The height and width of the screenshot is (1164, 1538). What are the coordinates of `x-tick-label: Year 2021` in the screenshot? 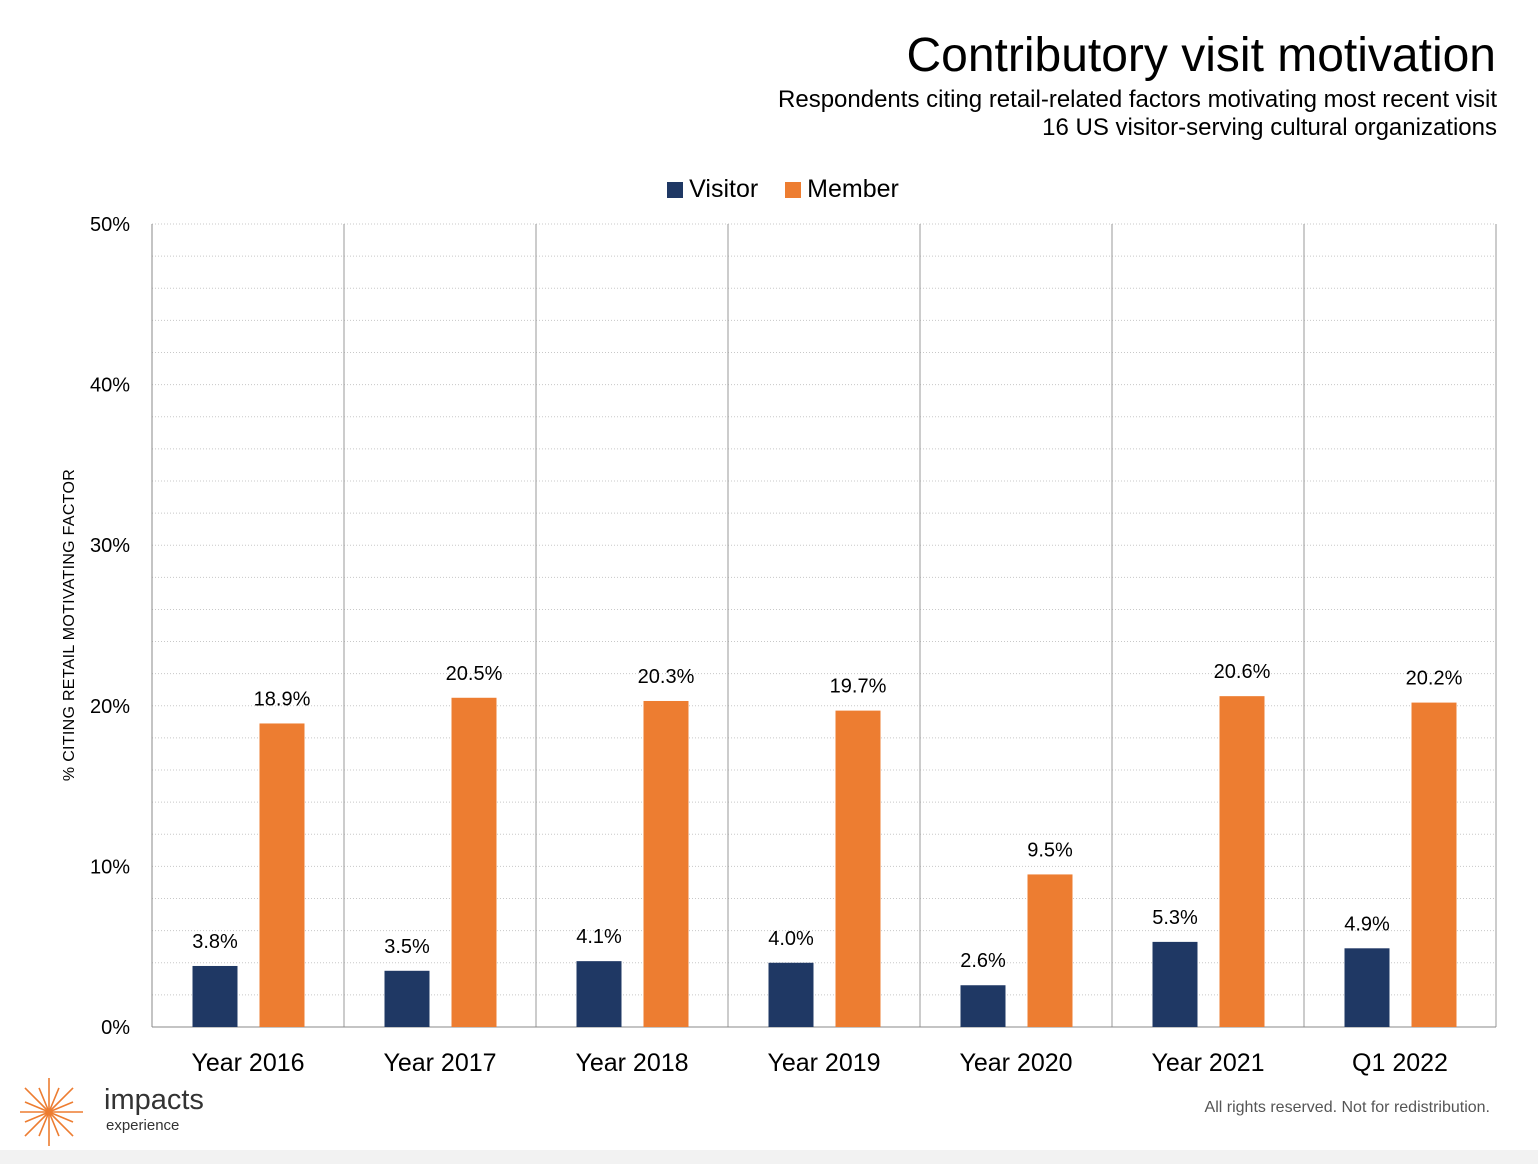 It's located at (1207, 1063).